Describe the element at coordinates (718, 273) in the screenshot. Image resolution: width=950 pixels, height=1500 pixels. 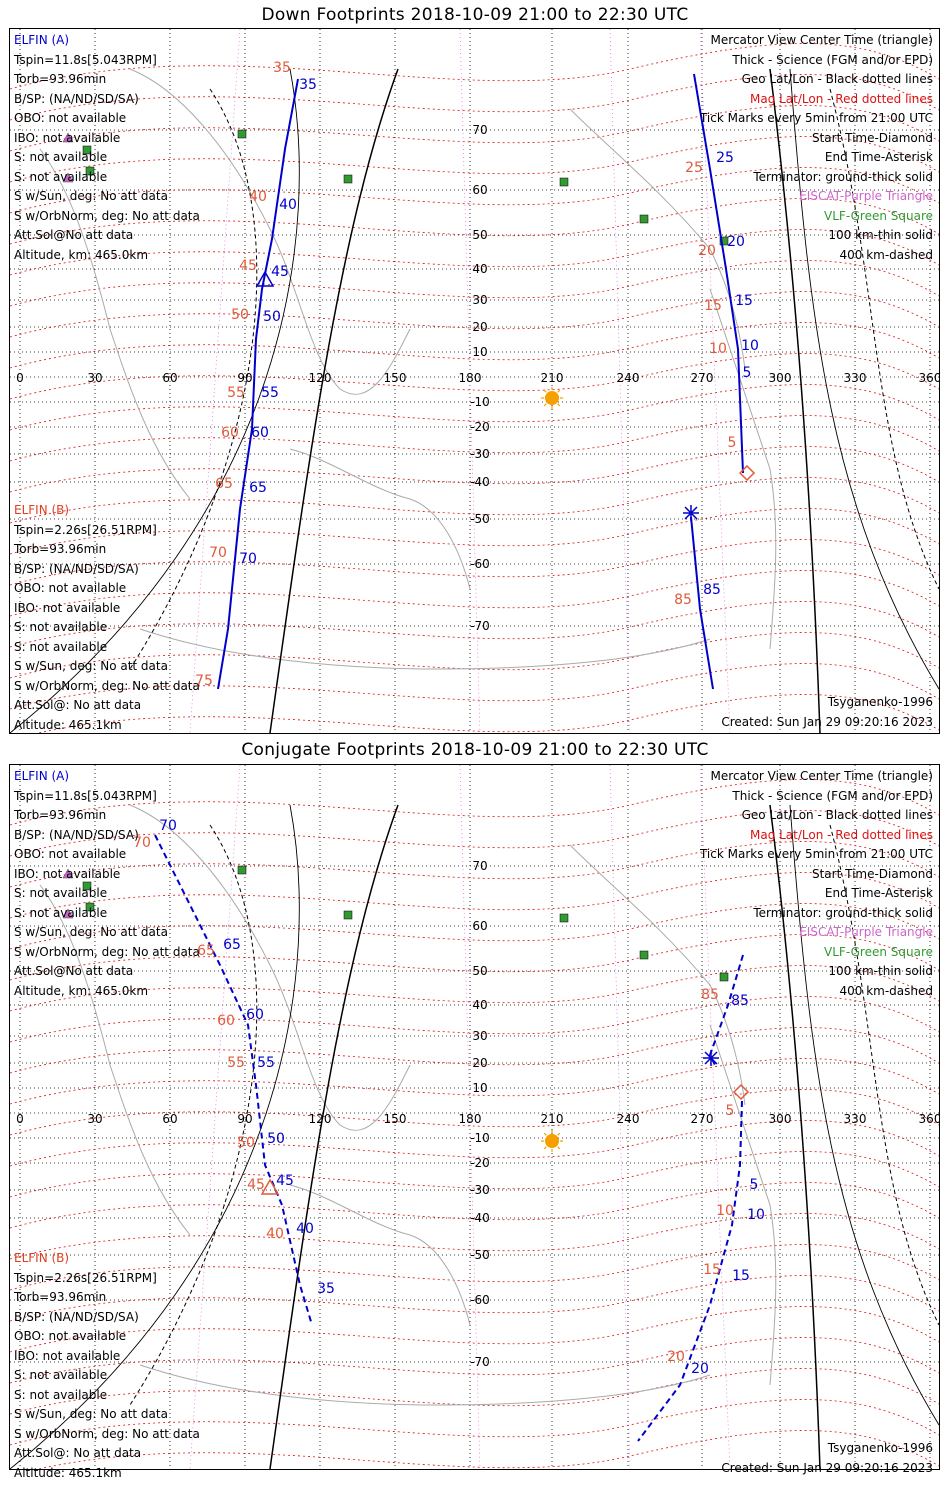
I see `elfin-a-east-track` at that location.